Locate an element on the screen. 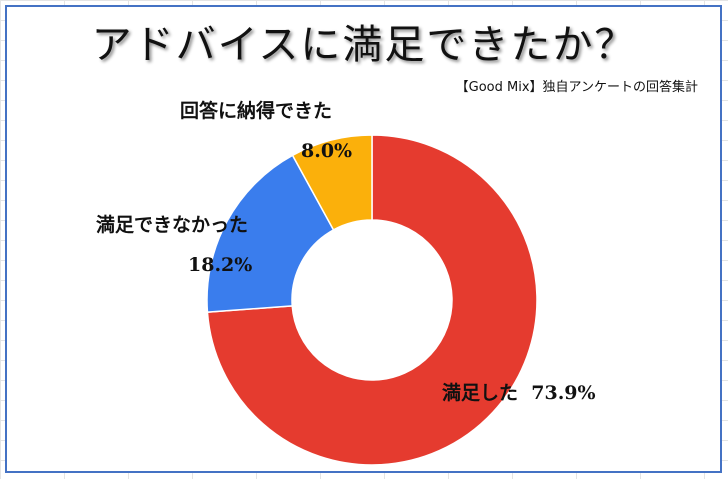 The width and height of the screenshot is (728, 479). chart-subtitle: 【Good Mix】独自アンケートの回答集計 is located at coordinates (576, 87).